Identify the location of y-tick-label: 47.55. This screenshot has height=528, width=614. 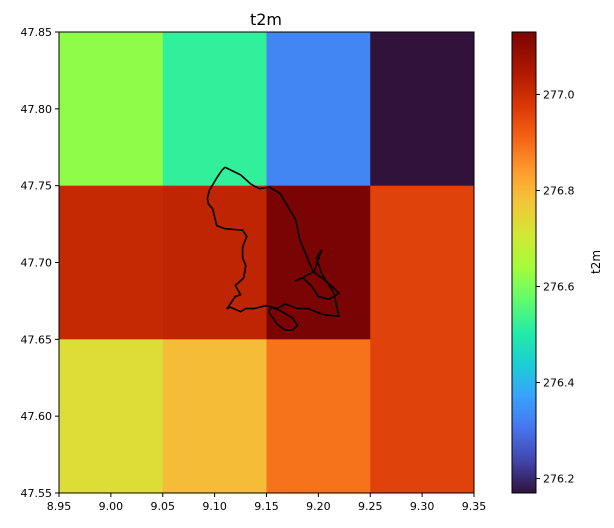
(37, 493).